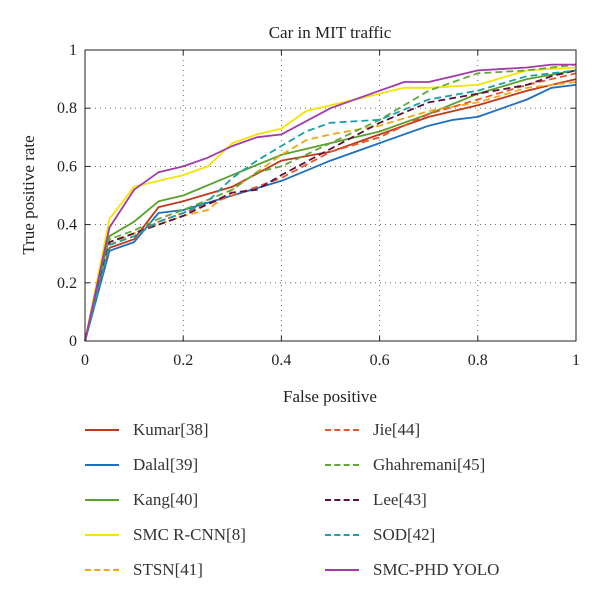  I want to click on y-tick-label: 0.8, so click(67, 108).